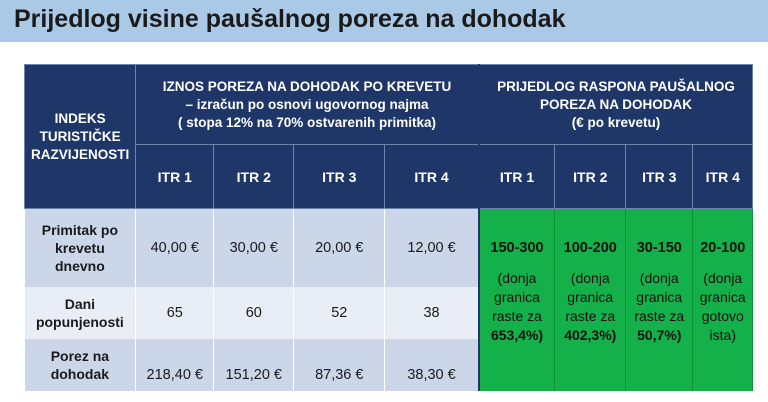 The image size is (768, 402). Describe the element at coordinates (590, 176) in the screenshot. I see `col-header-prop-itr2: ITR 2` at that location.